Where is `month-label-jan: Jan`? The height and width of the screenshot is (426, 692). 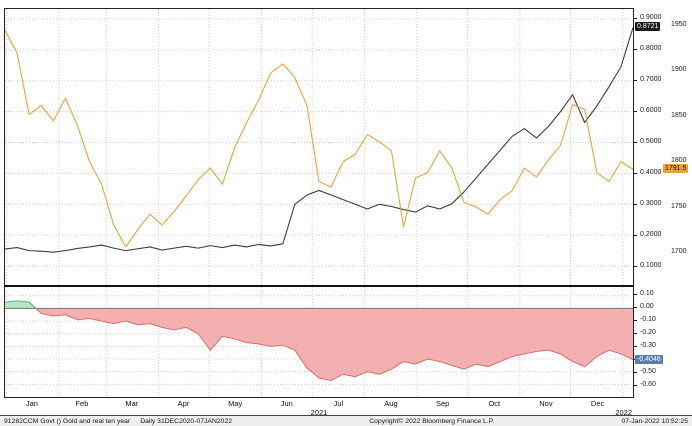 month-label-jan: Jan is located at coordinates (31, 403).